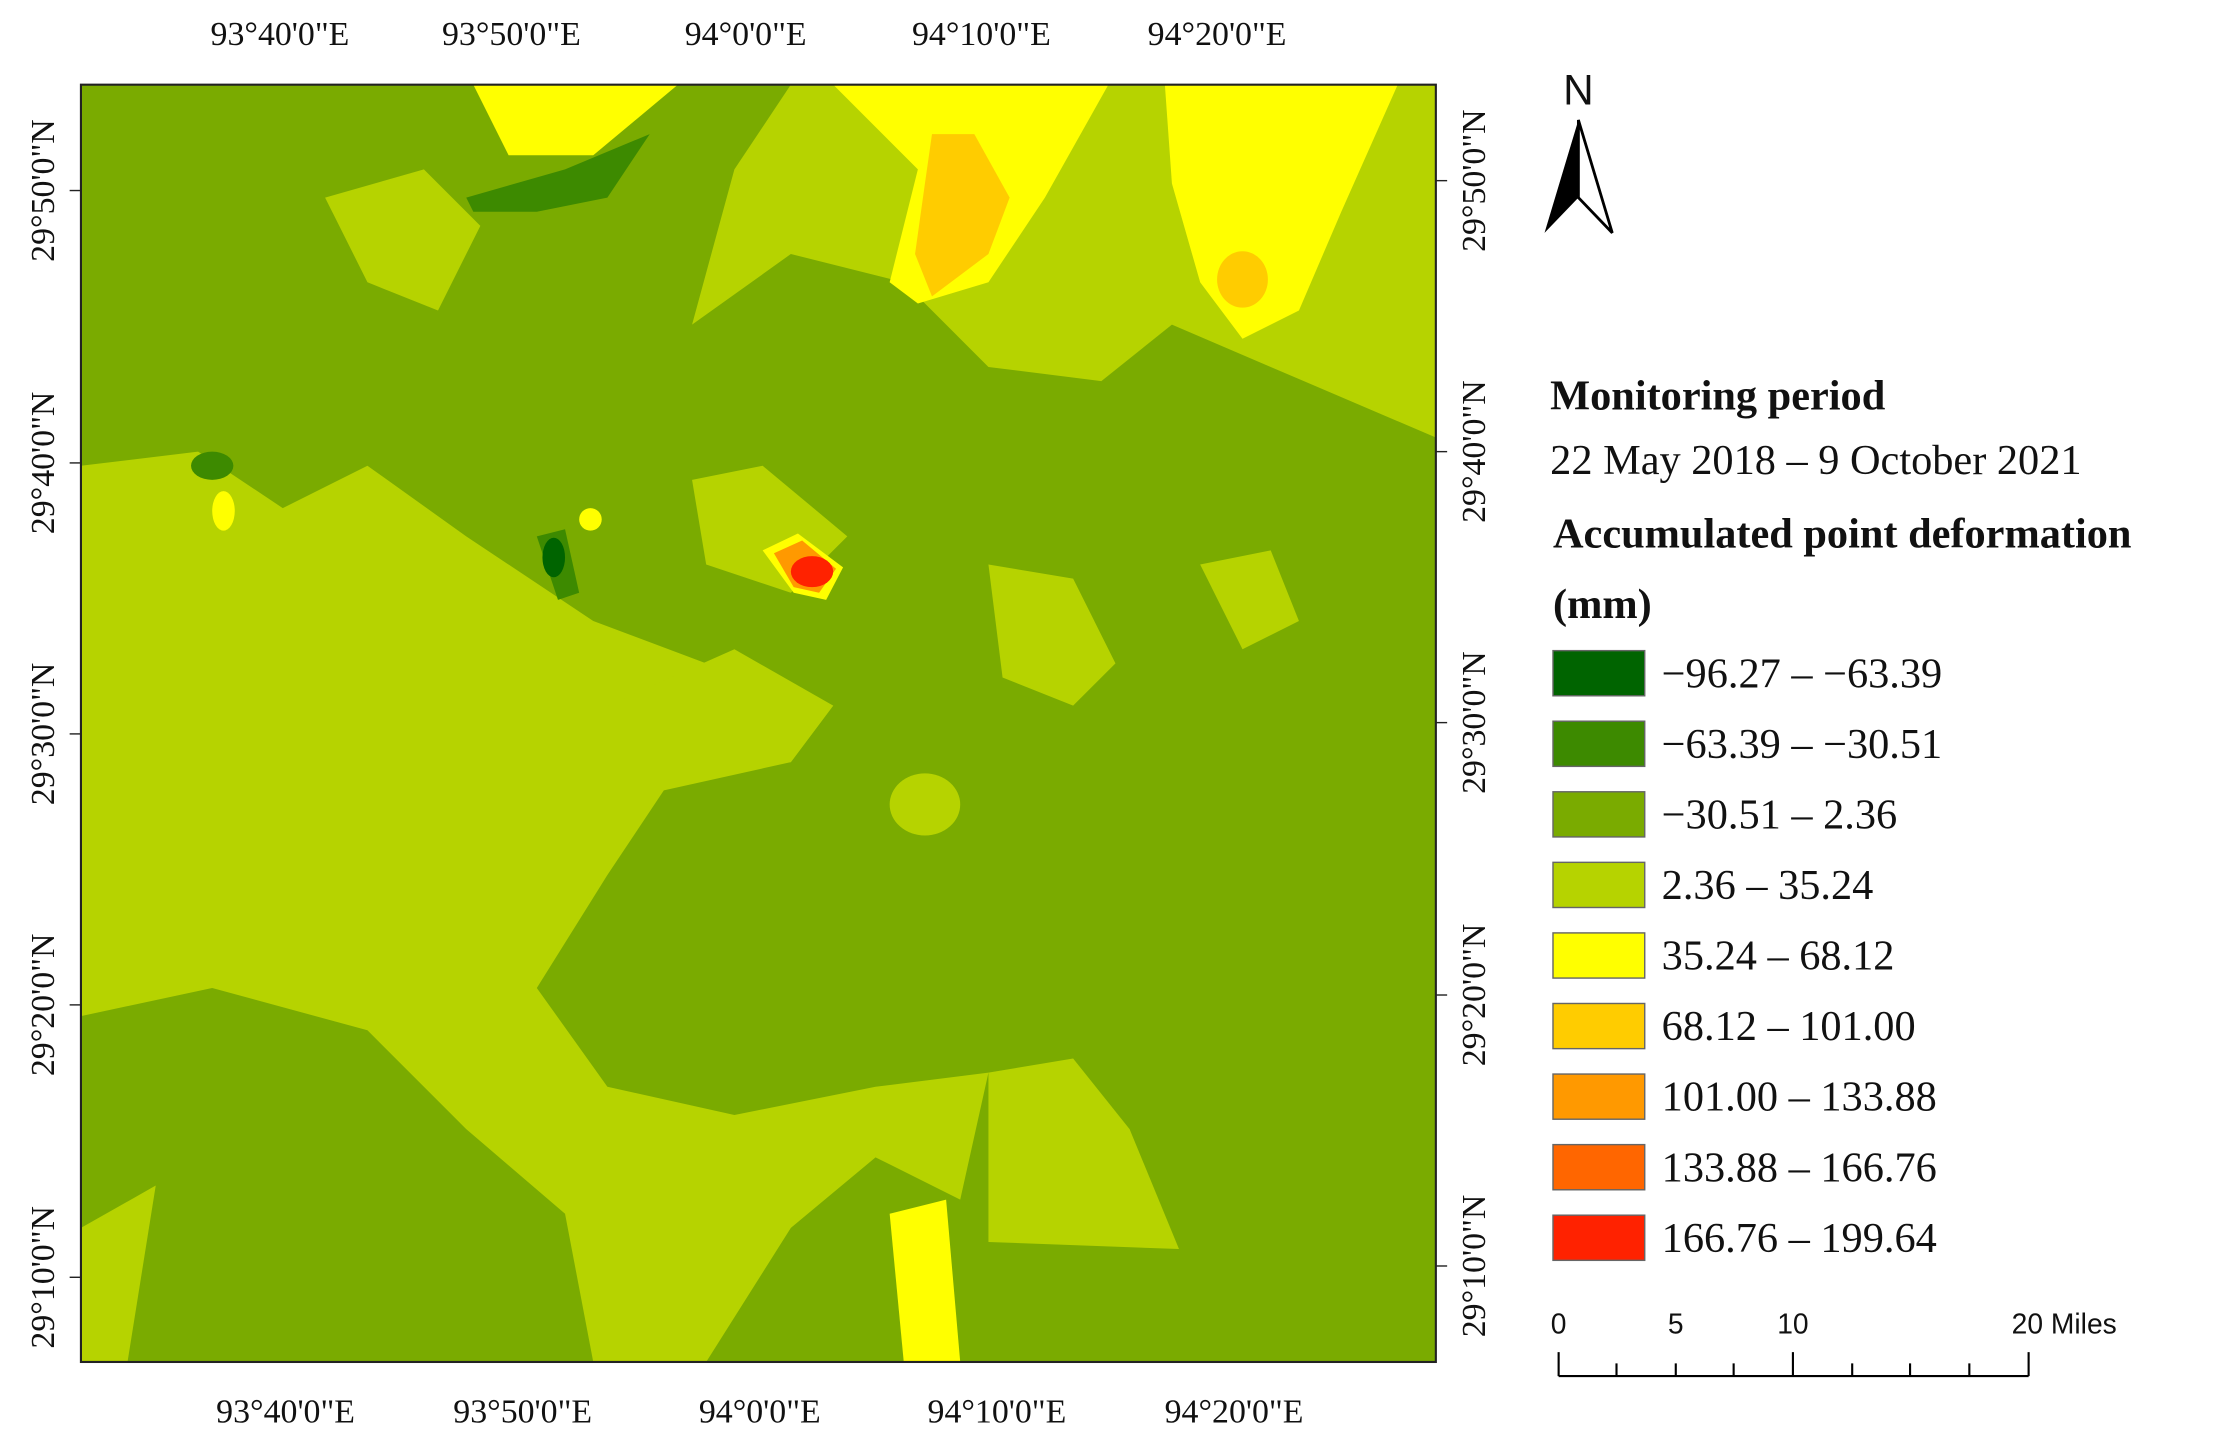 The image size is (2214, 1441). What do you see at coordinates (1815, 460) in the screenshot?
I see `legend-period: 22 May 2018 – 9 October 2021` at bounding box center [1815, 460].